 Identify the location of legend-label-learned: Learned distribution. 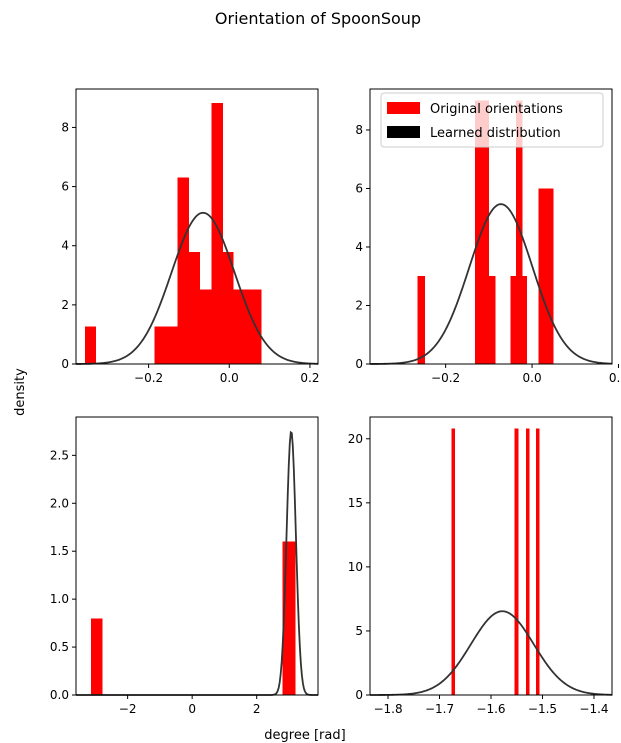
(495, 133).